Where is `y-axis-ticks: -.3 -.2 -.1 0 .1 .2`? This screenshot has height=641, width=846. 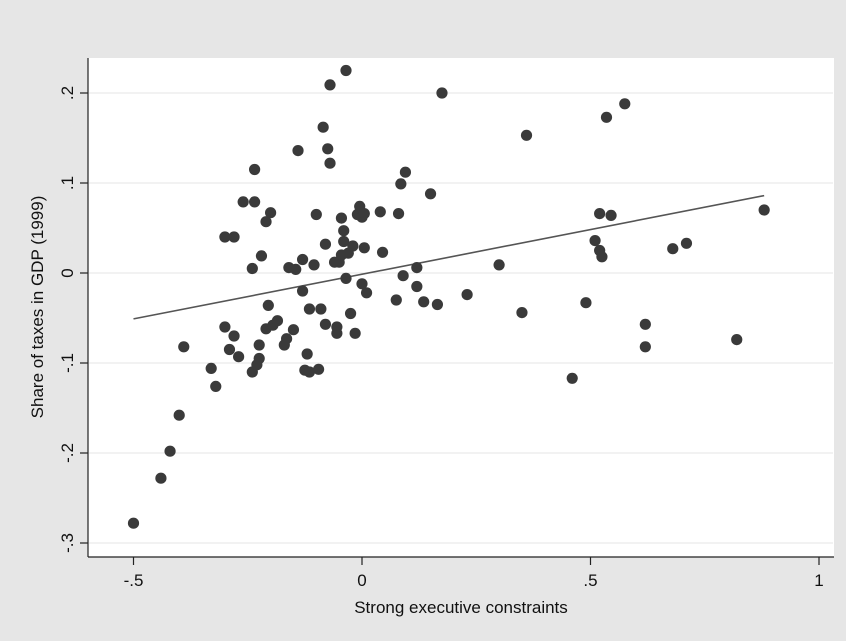
y-axis-ticks: -.3 -.2 -.1 0 .1 .2 is located at coordinates (73, 319).